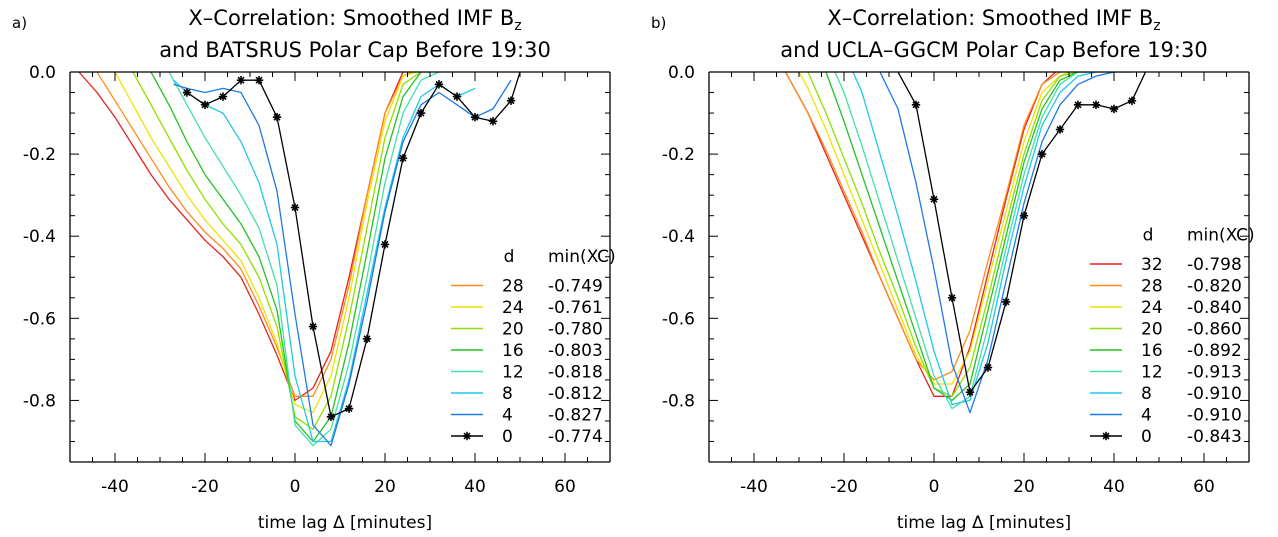 This screenshot has height=537, width=1278. What do you see at coordinates (527, 351) in the screenshot?
I see `legend-entry-d16: 16 -0.803` at bounding box center [527, 351].